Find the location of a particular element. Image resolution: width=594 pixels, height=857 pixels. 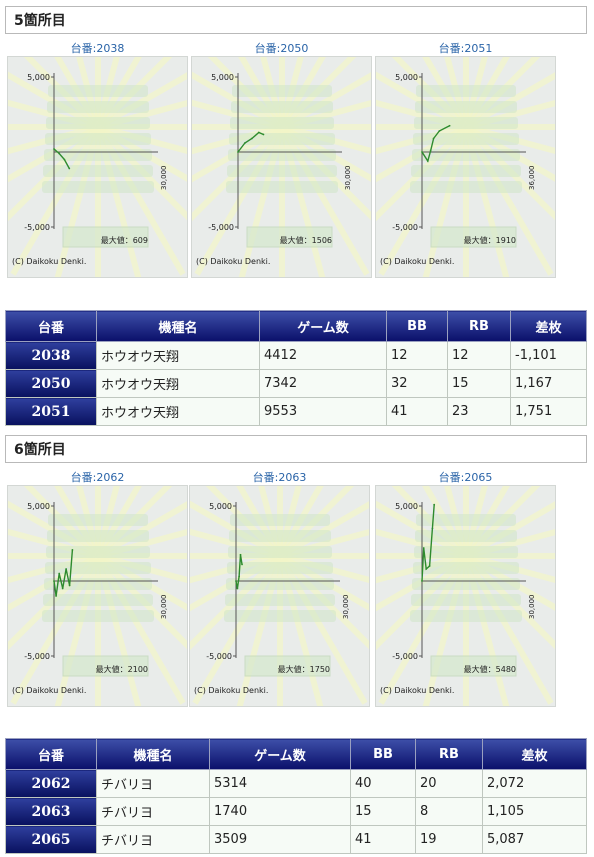

game-count: 9553 is located at coordinates (323, 411).